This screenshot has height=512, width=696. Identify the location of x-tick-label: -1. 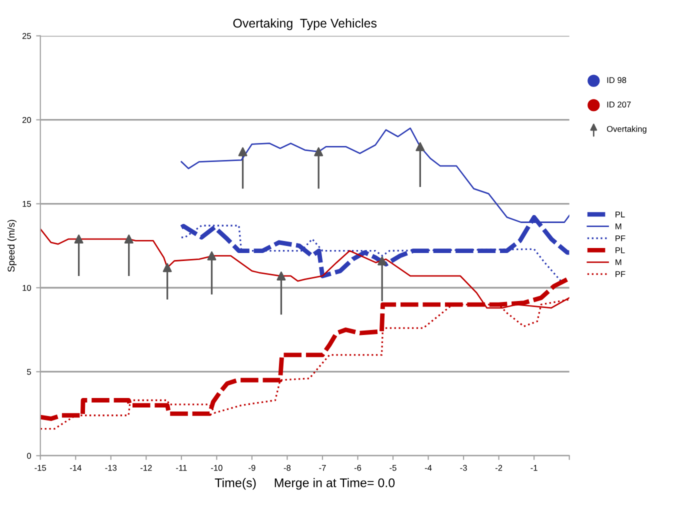
(534, 468).